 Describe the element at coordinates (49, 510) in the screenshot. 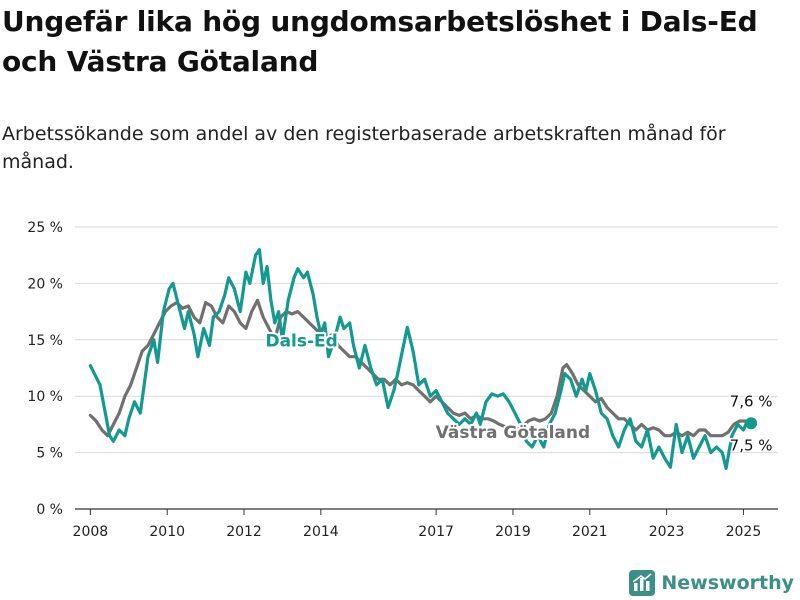

I see `y-tick-label: 0 %` at that location.